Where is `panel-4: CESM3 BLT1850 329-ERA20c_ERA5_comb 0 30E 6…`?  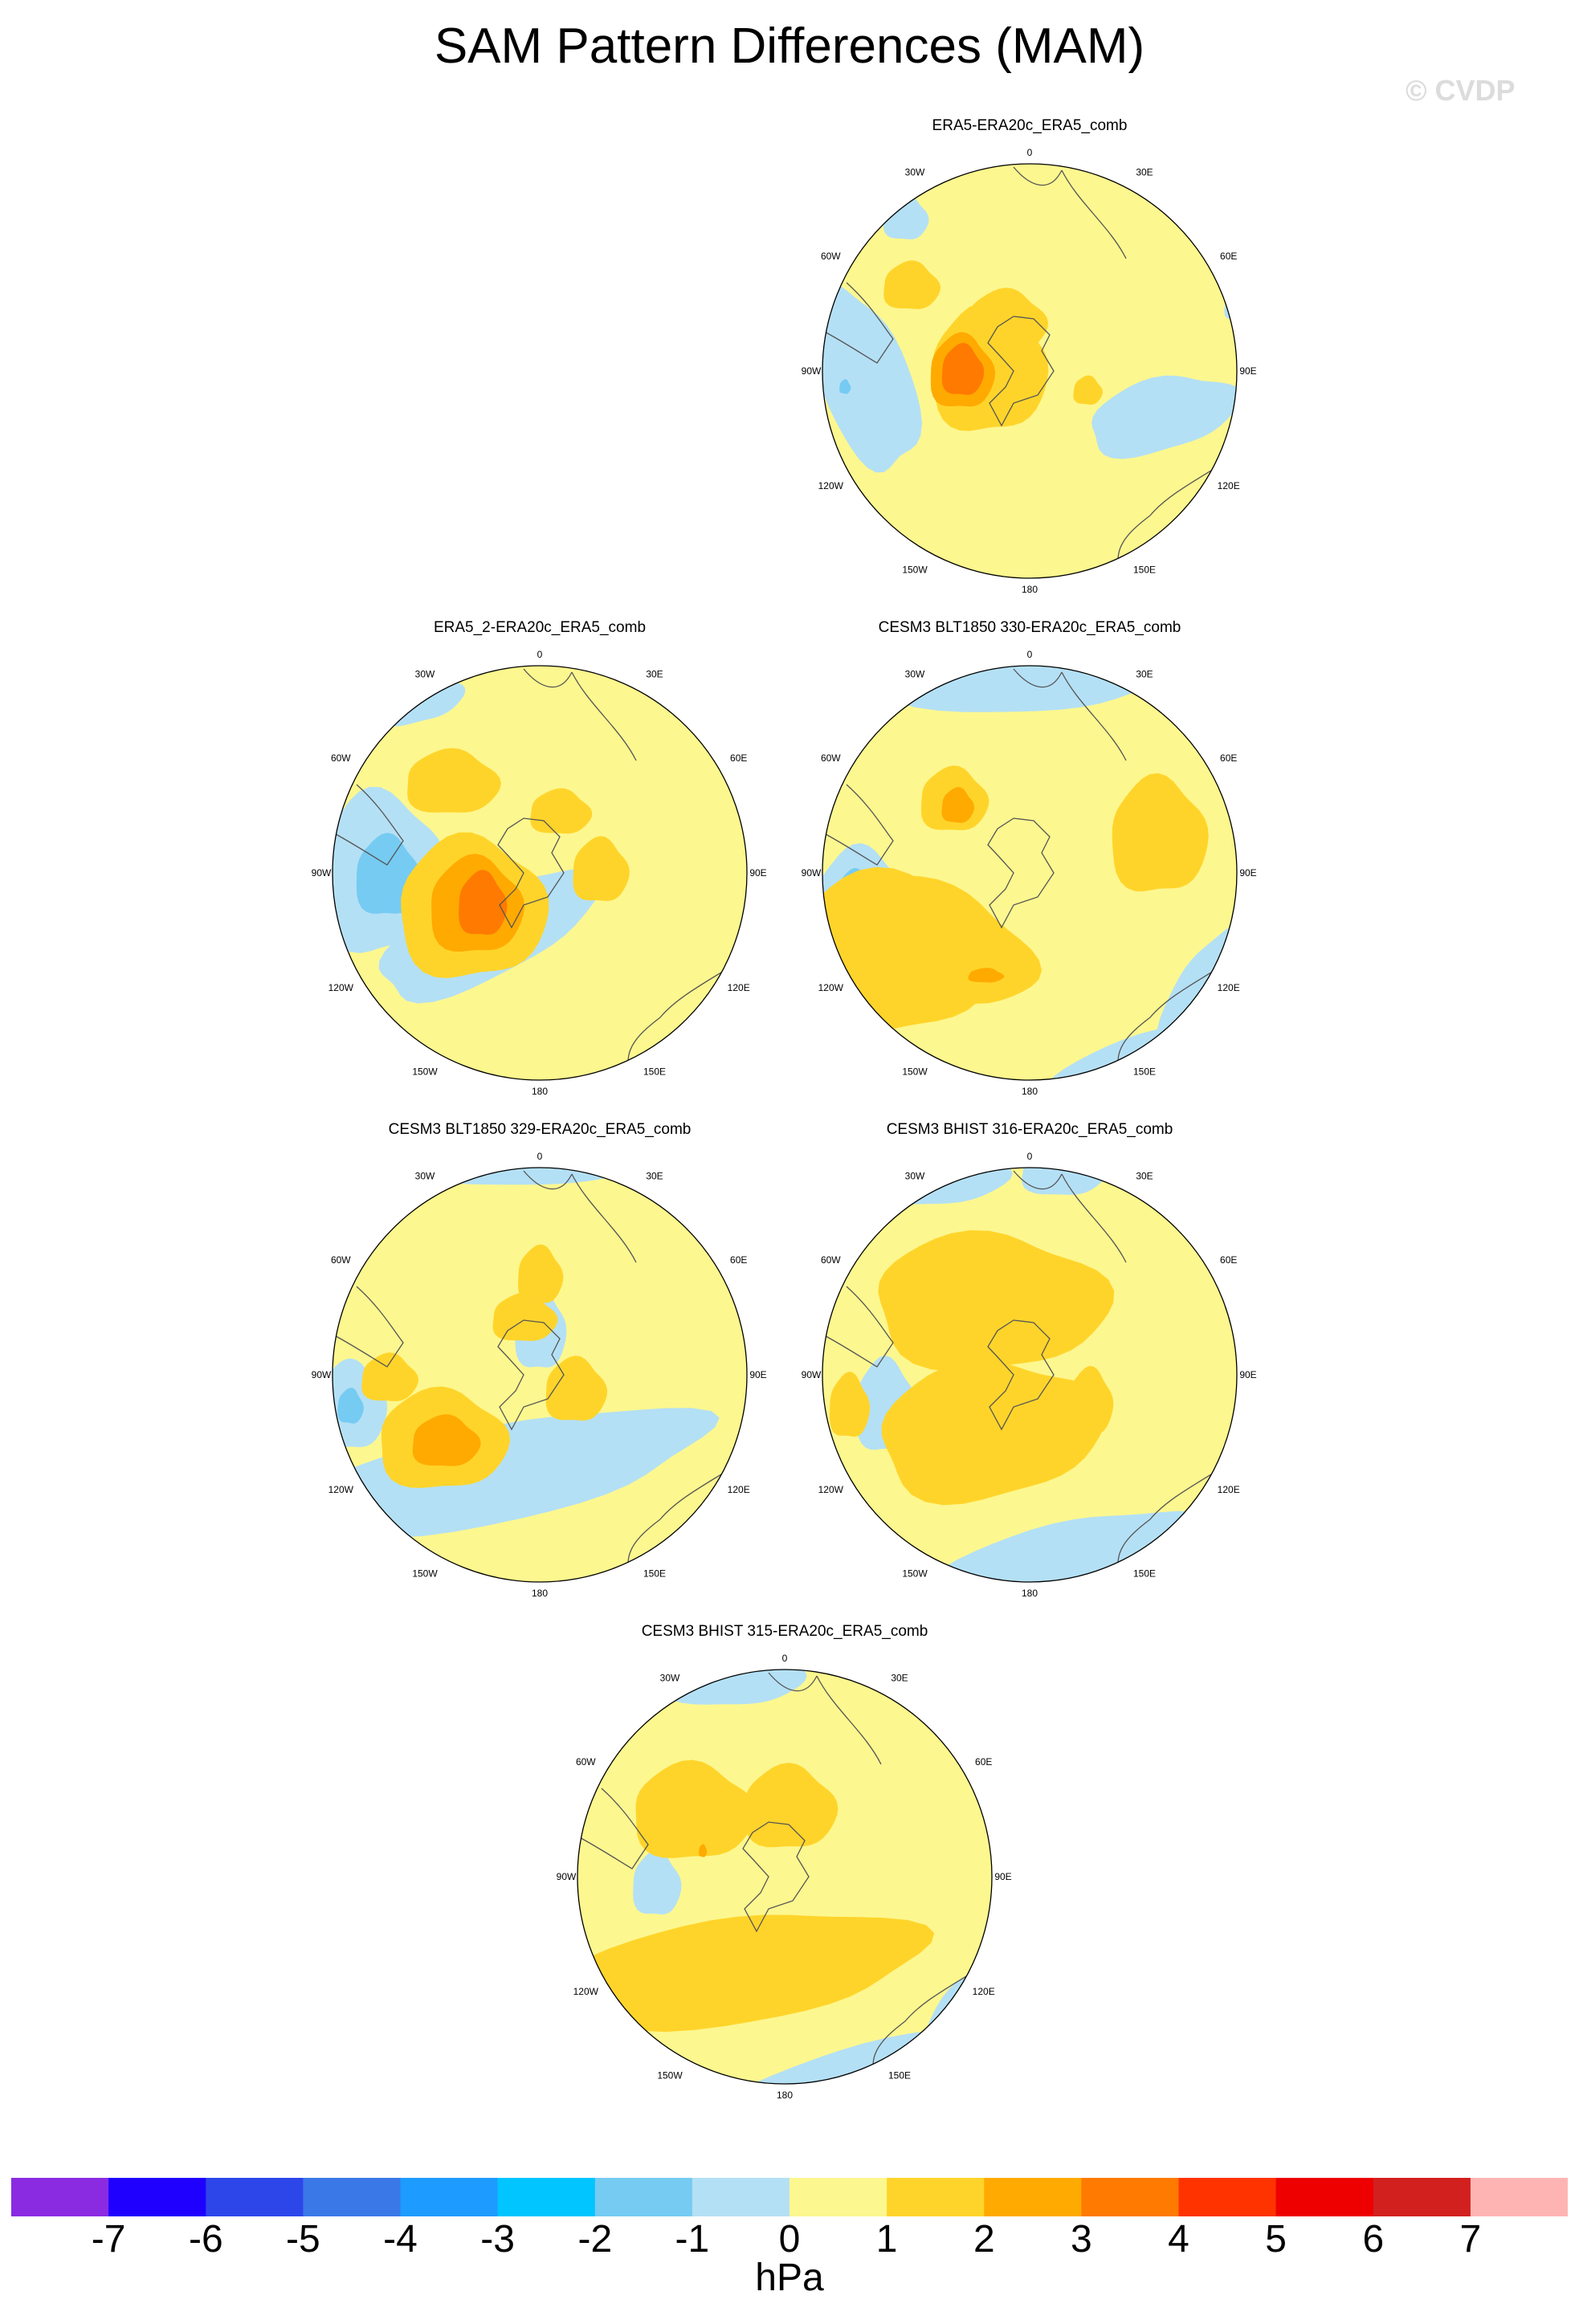 panel-4: CESM3 BLT1850 329-ERA20c_ERA5_comb 0 30E 6… is located at coordinates (540, 1366).